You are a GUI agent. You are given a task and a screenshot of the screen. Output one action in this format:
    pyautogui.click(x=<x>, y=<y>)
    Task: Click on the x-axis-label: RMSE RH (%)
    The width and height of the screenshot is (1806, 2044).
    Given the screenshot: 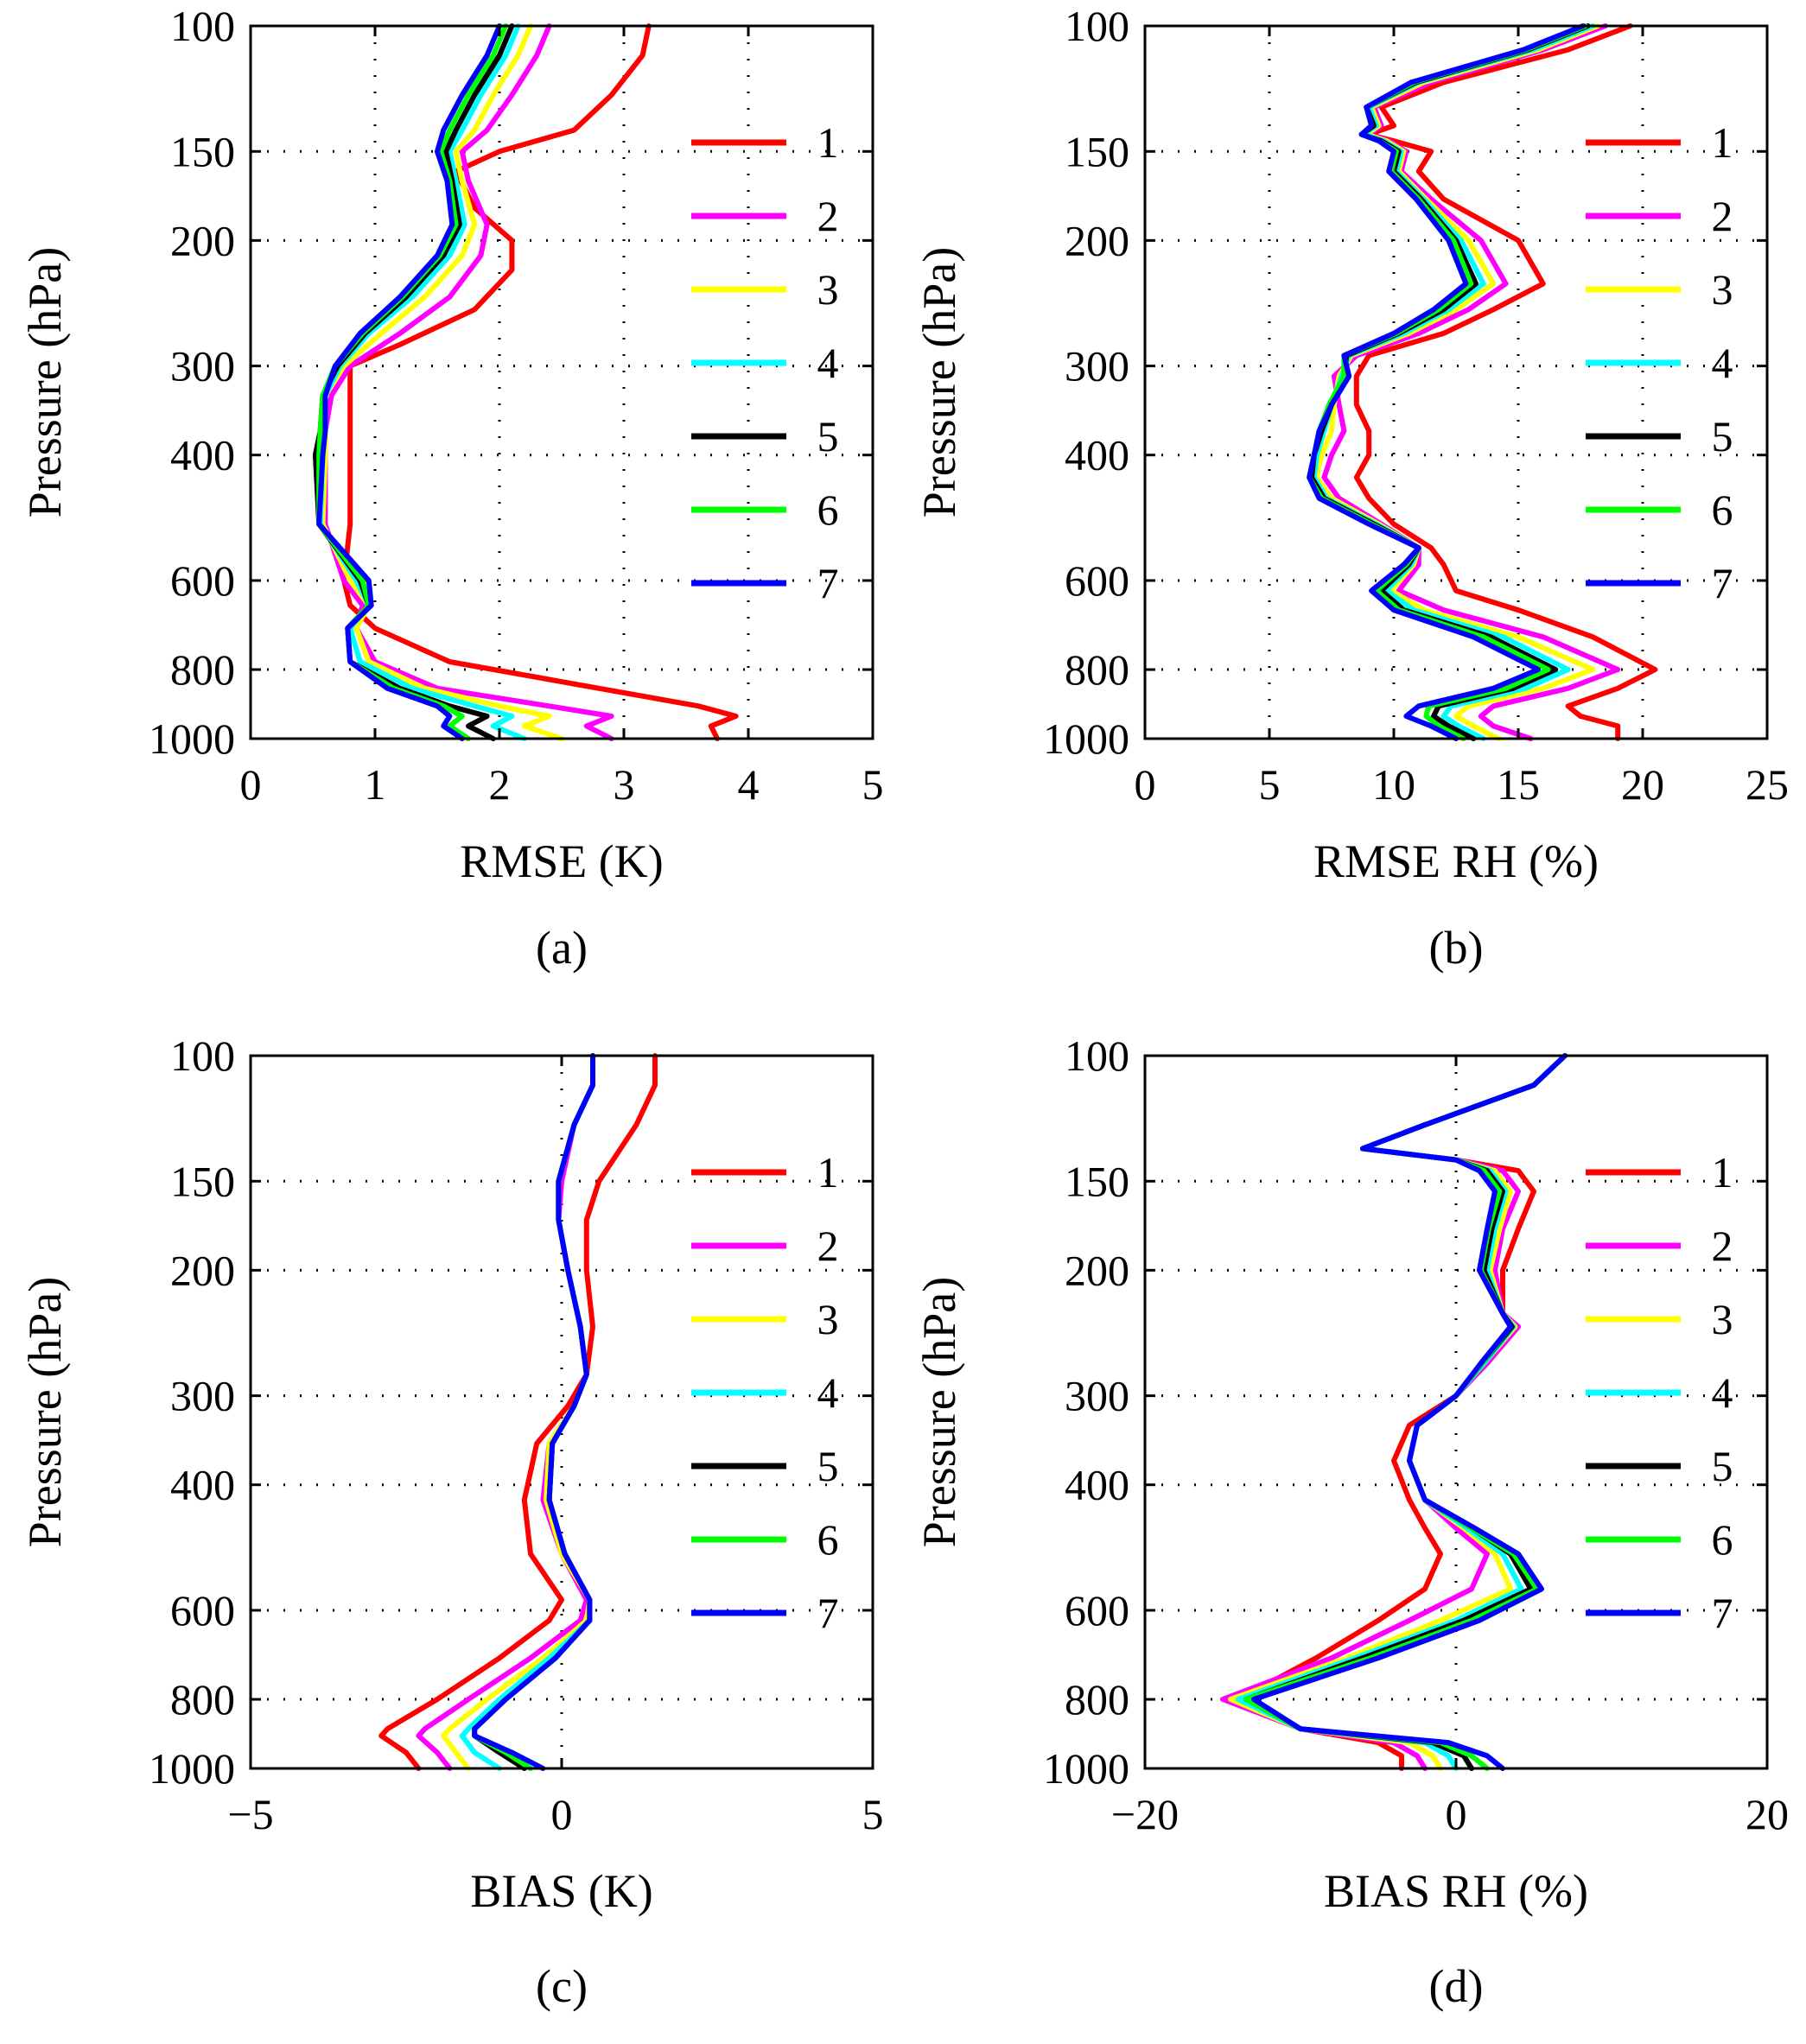 What is the action you would take?
    pyautogui.click(x=1456, y=861)
    